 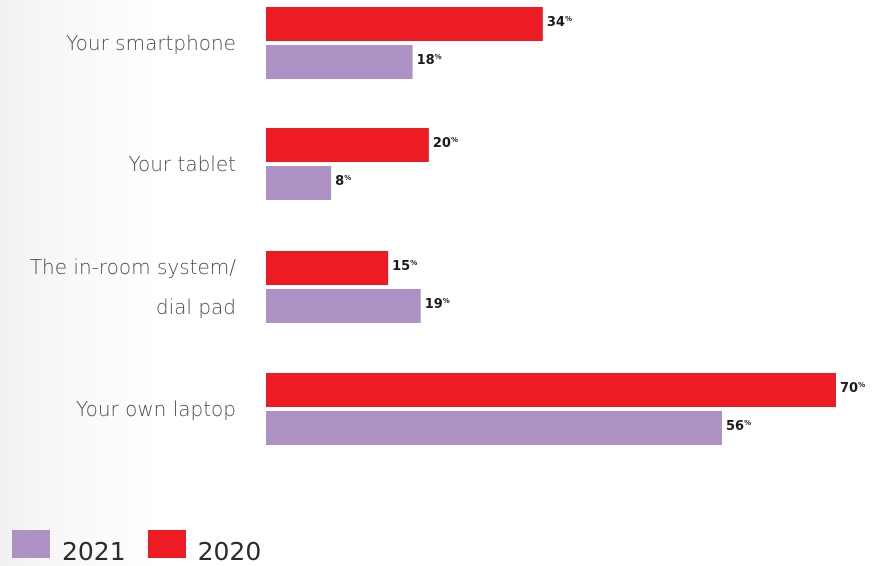 What do you see at coordinates (166, 544) in the screenshot?
I see `legend-swatch-2020` at bounding box center [166, 544].